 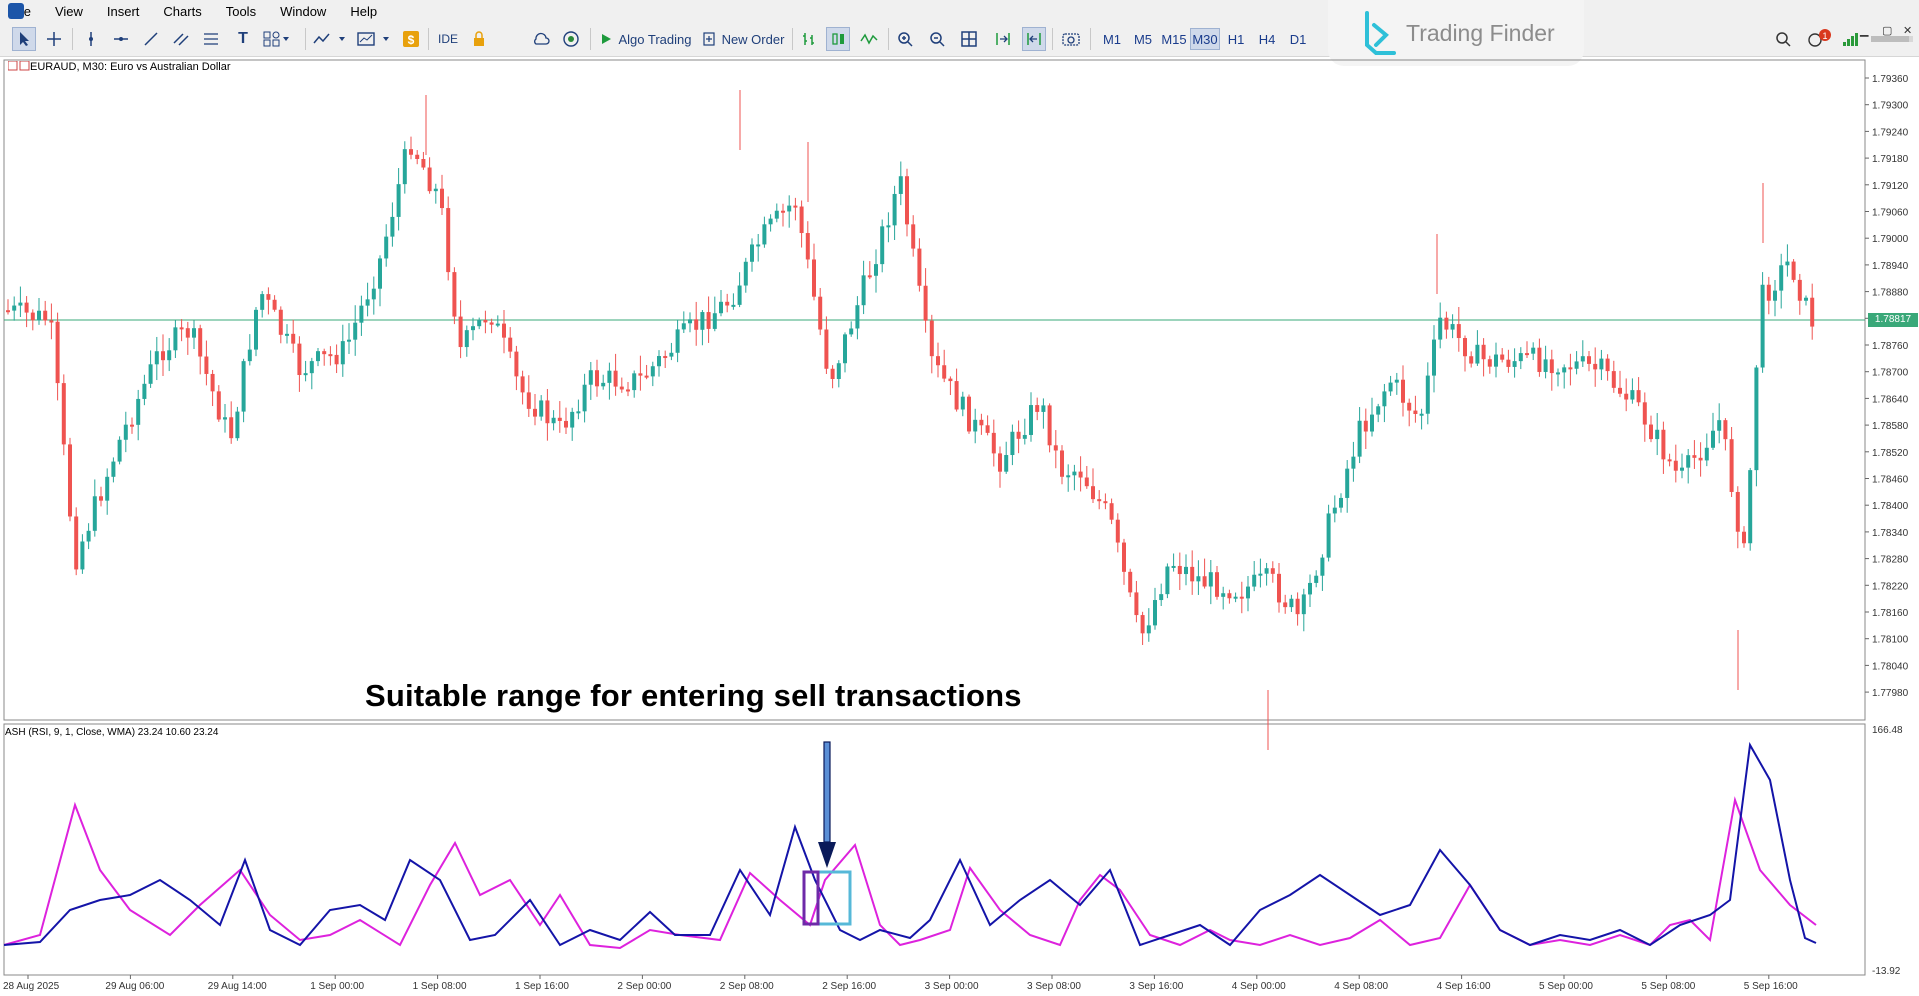 I want to click on scroll-chart-icon, so click(x=1003, y=39).